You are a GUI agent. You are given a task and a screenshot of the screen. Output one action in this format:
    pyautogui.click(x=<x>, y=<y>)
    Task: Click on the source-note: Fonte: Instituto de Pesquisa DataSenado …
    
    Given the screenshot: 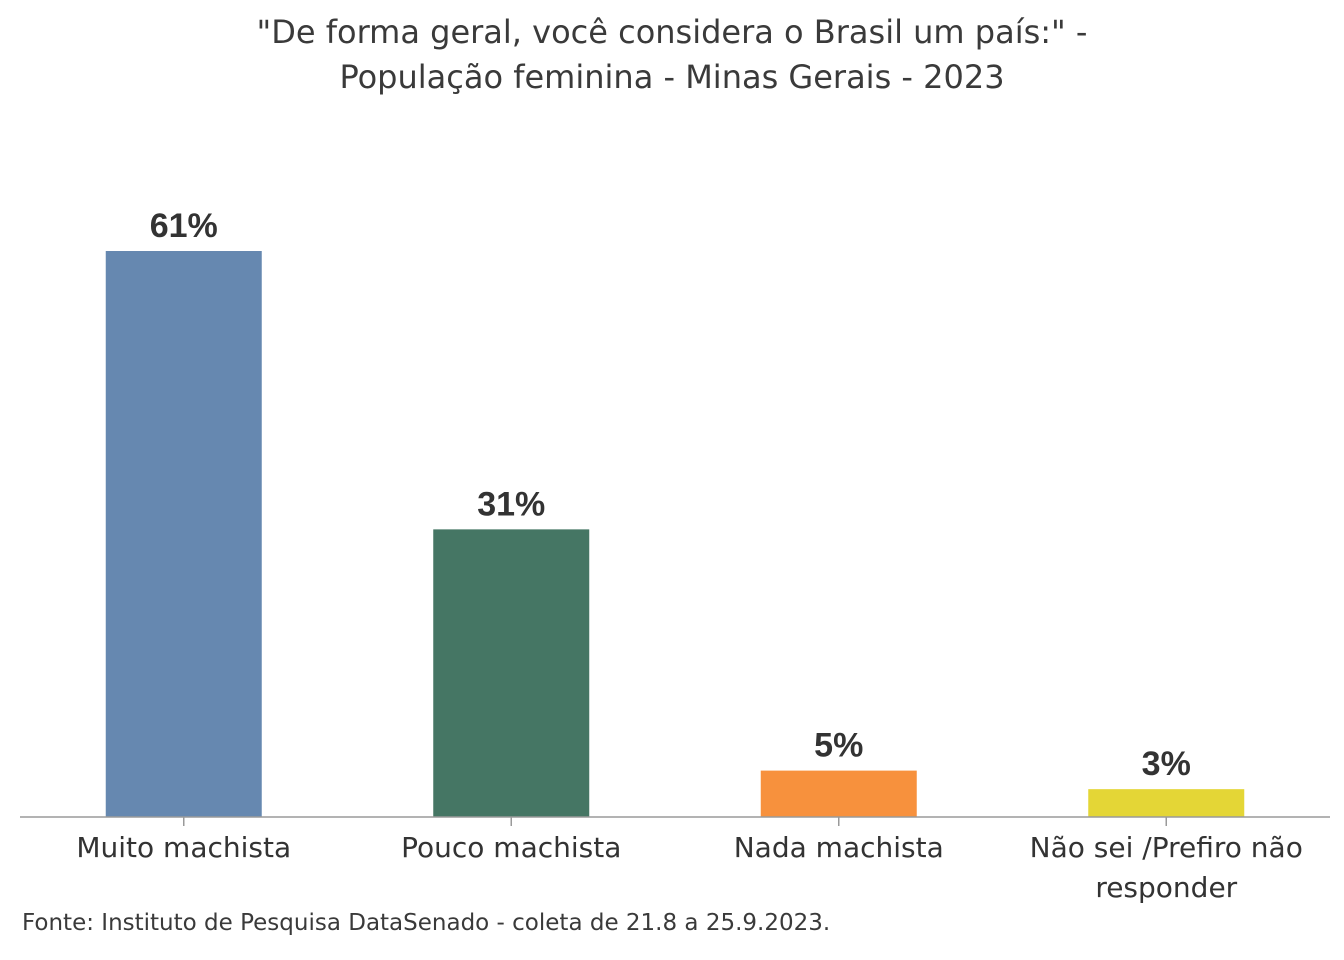 What is the action you would take?
    pyautogui.click(x=426, y=923)
    